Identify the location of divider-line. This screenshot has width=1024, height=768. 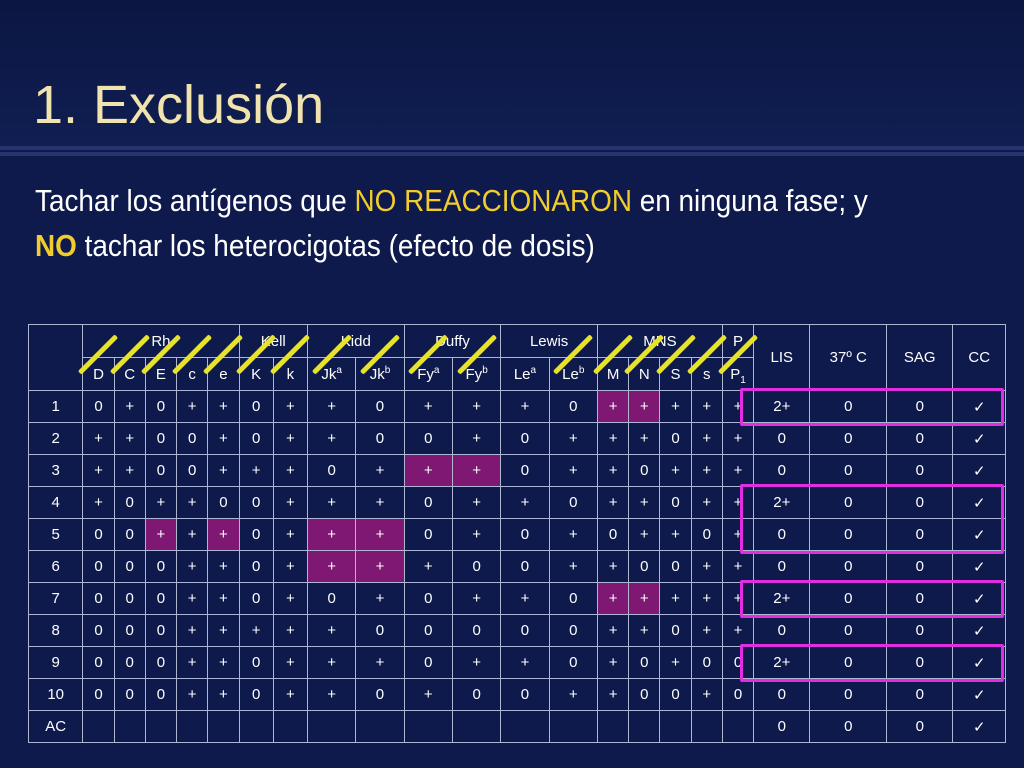
(512, 148).